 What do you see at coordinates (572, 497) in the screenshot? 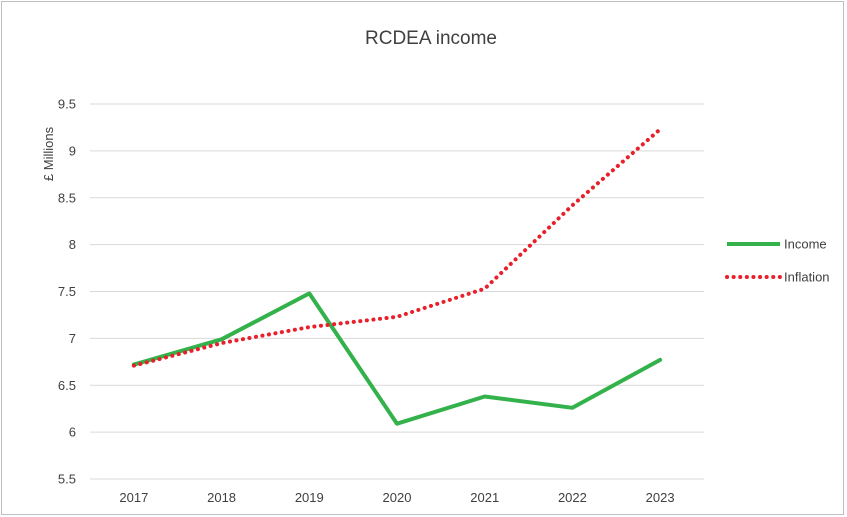
I see `x-tick-label: 2022` at bounding box center [572, 497].